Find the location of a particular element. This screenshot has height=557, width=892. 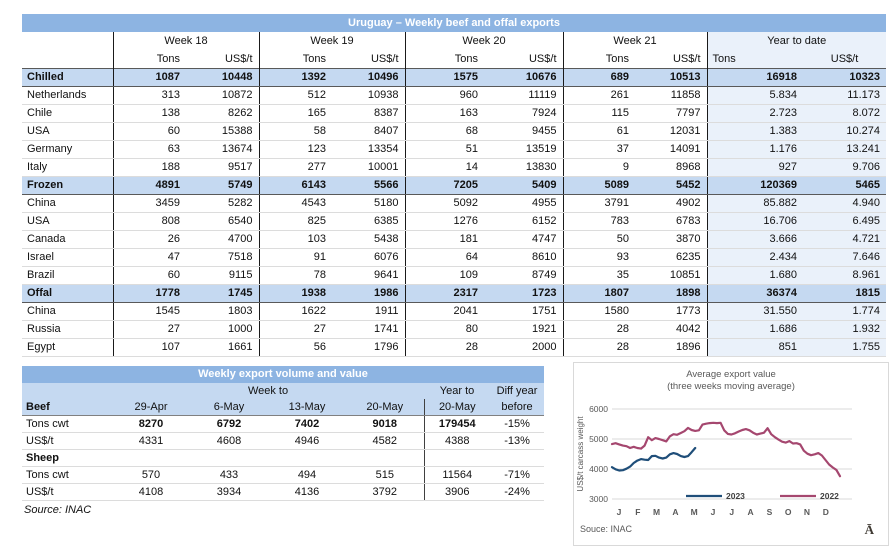

value-cell: 1741 is located at coordinates (368, 329).